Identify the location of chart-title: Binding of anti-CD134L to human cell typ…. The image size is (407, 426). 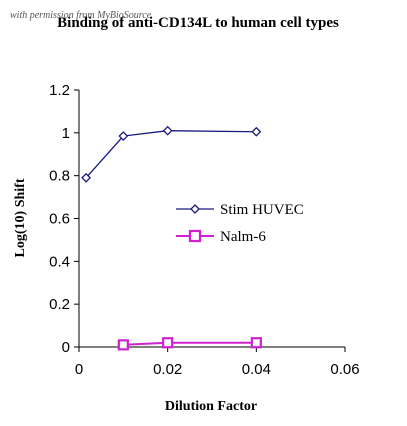
(198, 23).